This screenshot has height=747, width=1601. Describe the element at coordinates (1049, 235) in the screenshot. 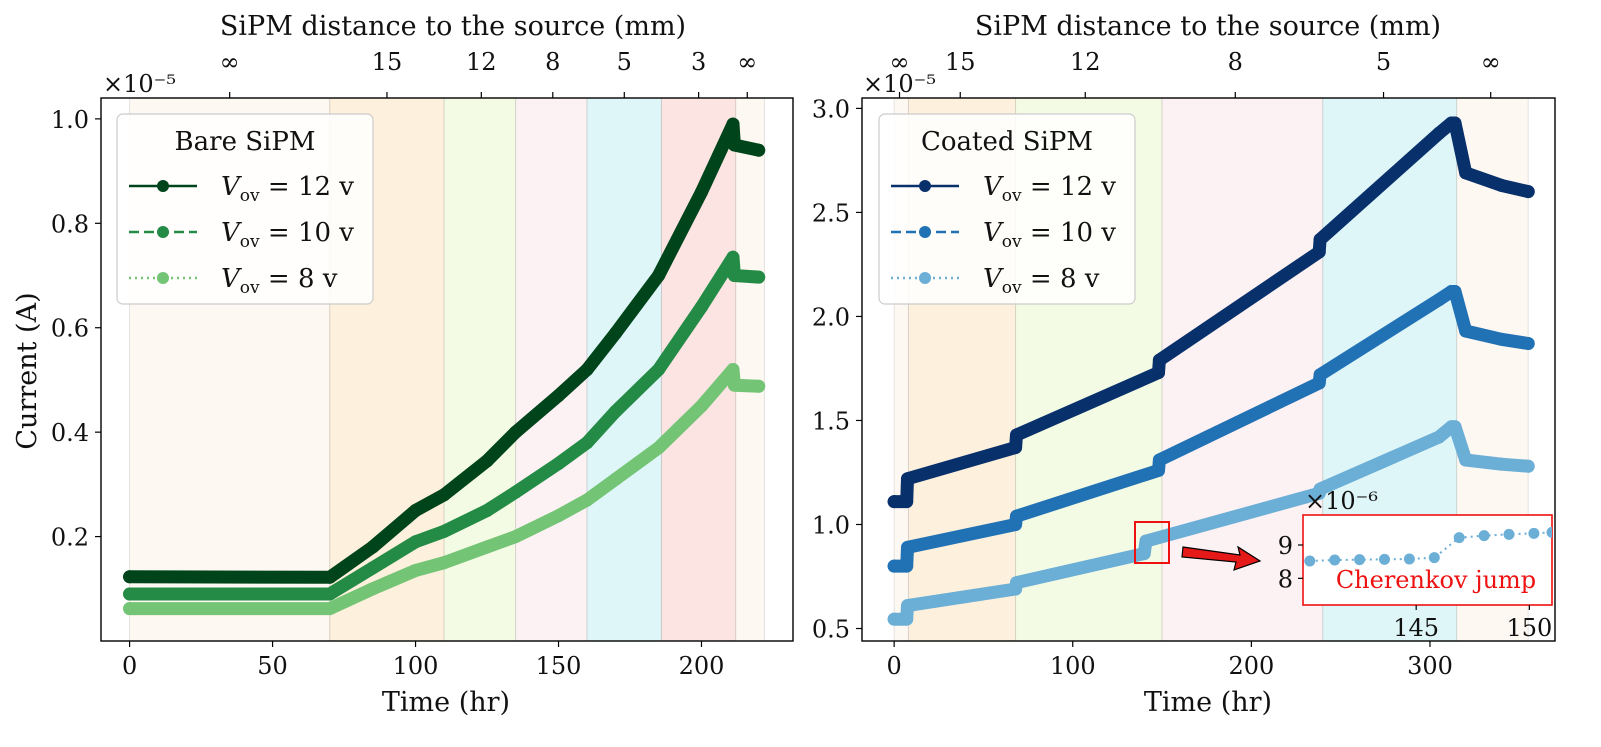

I see `legend-label-1: Vov = 10 v` at that location.